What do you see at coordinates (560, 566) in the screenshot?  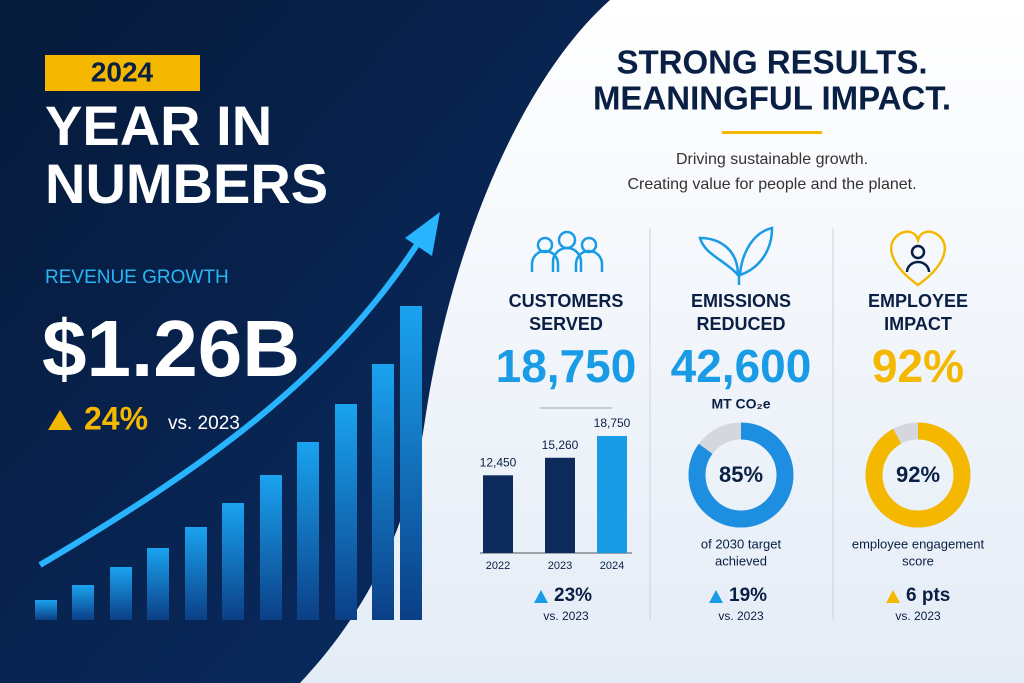 I see `category: 2023` at bounding box center [560, 566].